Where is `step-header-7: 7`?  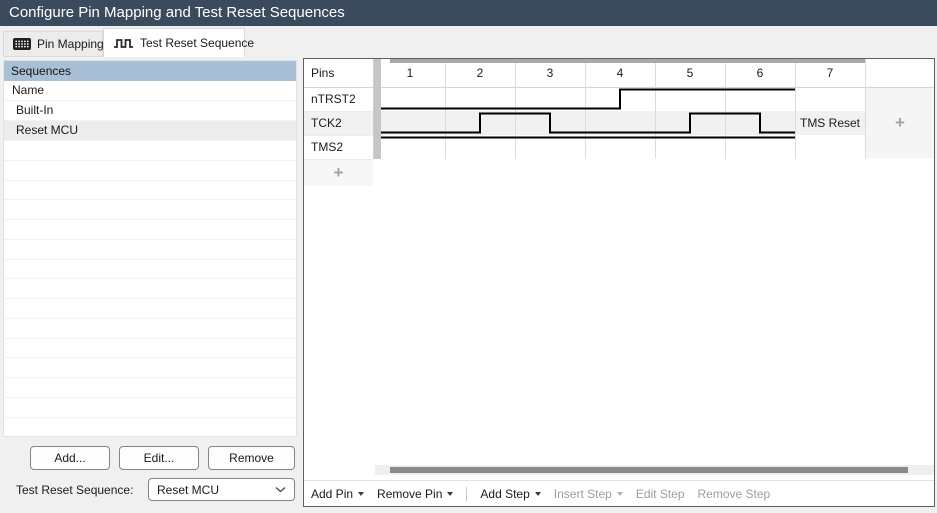 step-header-7: 7 is located at coordinates (830, 73).